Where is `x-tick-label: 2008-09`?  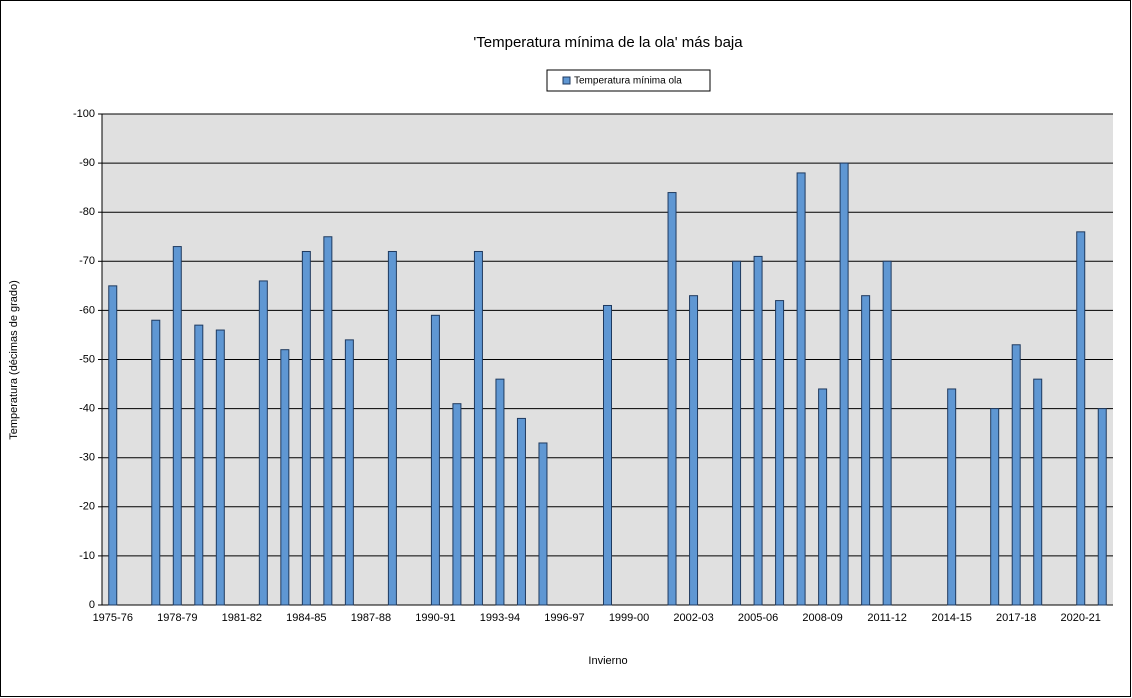
x-tick-label: 2008-09 is located at coordinates (822, 618).